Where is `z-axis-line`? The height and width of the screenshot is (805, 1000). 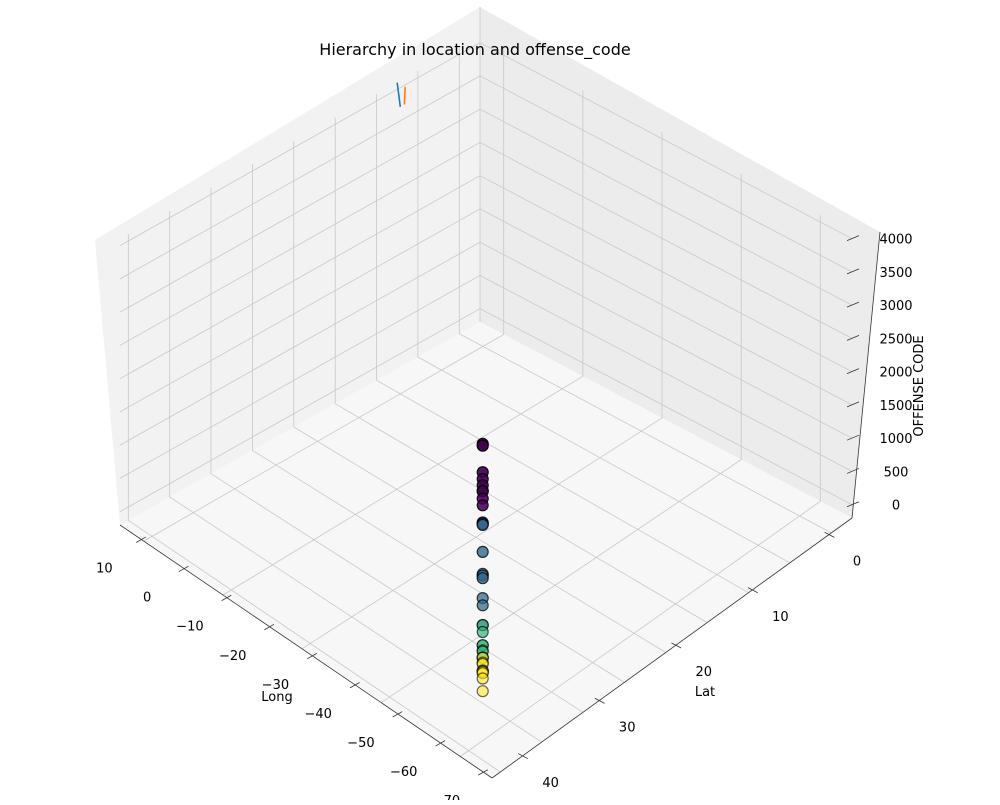
z-axis-line is located at coordinates (866, 375).